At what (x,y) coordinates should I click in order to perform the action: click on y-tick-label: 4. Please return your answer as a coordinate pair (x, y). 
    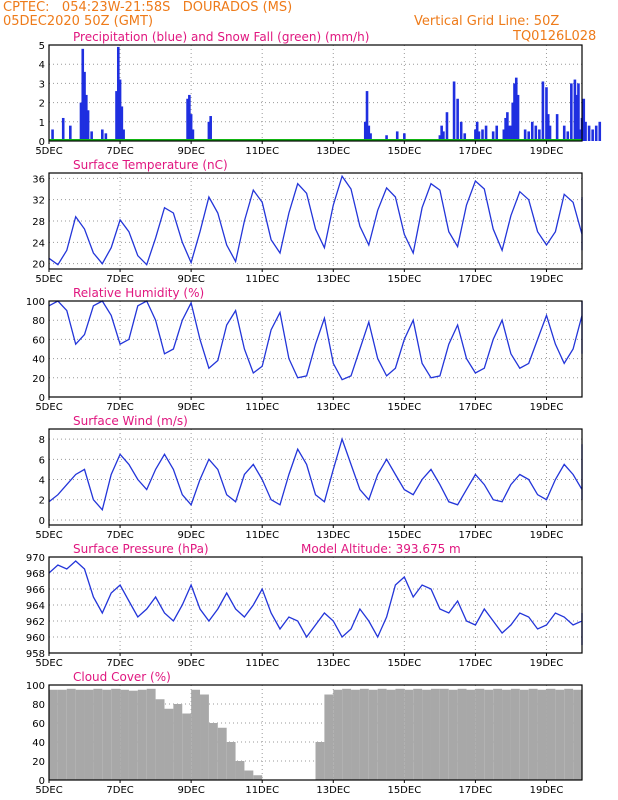
    Looking at the image, I should click on (42, 481).